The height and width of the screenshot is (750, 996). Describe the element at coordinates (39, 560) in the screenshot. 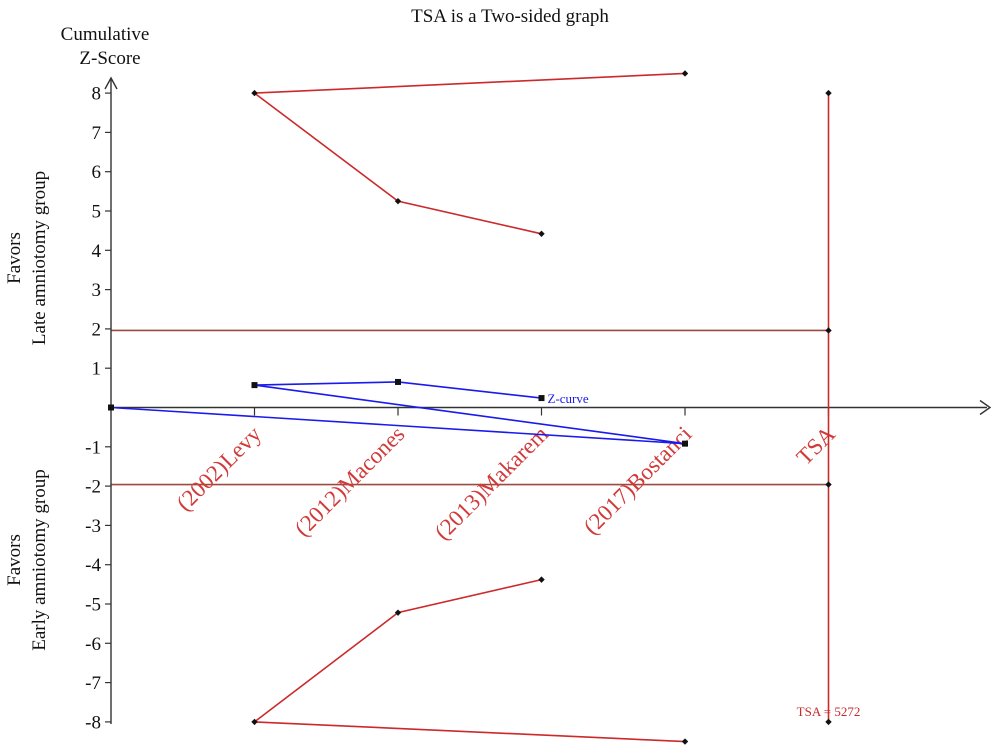

I see `favors-early-line2: Early amniotomy group` at that location.